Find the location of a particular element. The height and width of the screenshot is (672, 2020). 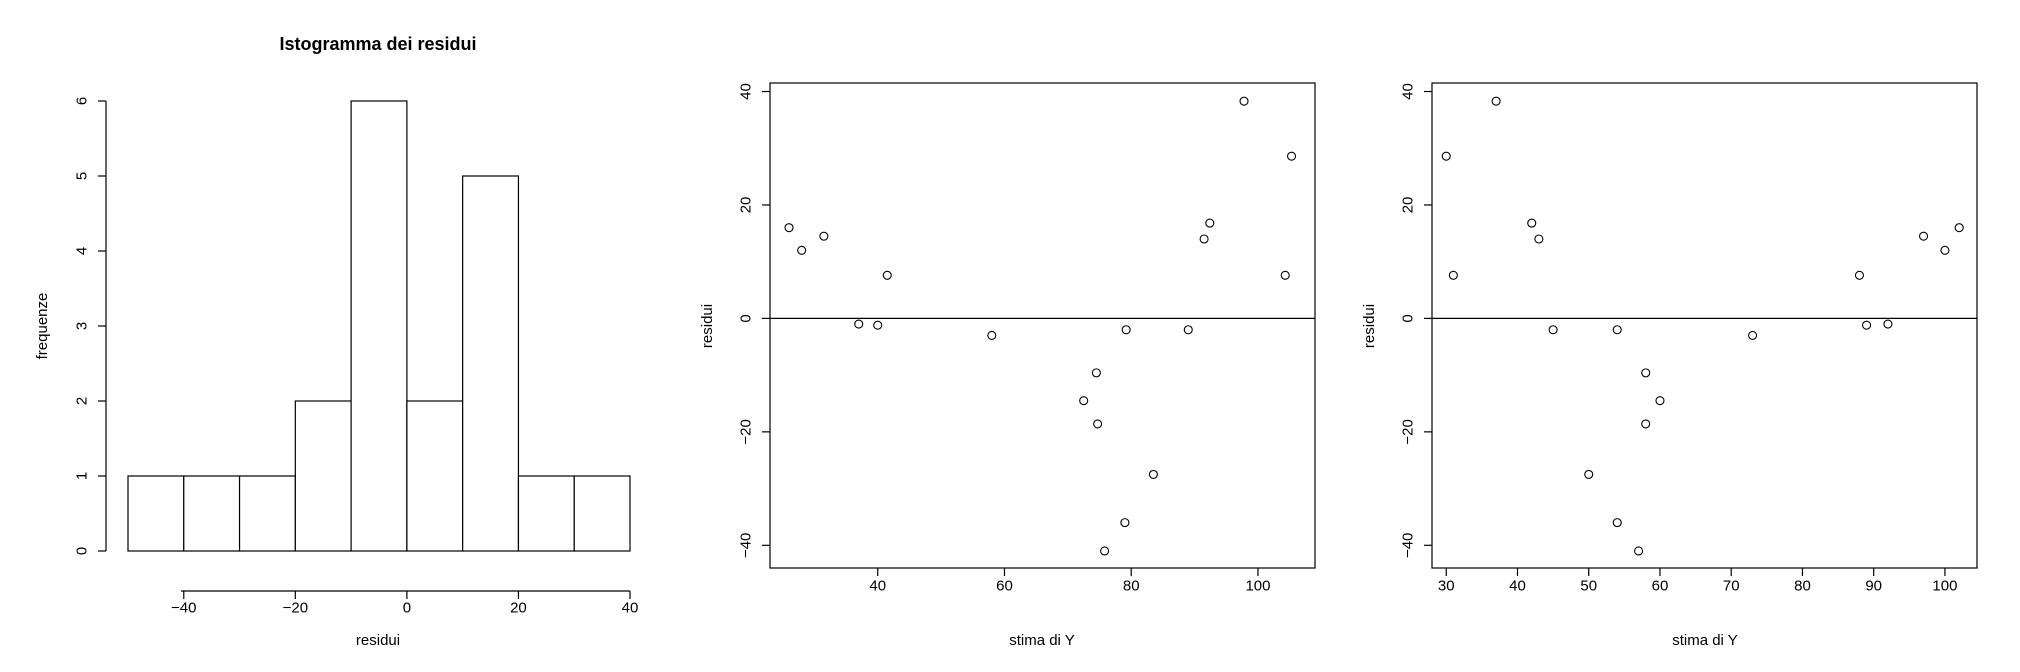

histogram-y-axis-label: frequenze is located at coordinates (42, 326).